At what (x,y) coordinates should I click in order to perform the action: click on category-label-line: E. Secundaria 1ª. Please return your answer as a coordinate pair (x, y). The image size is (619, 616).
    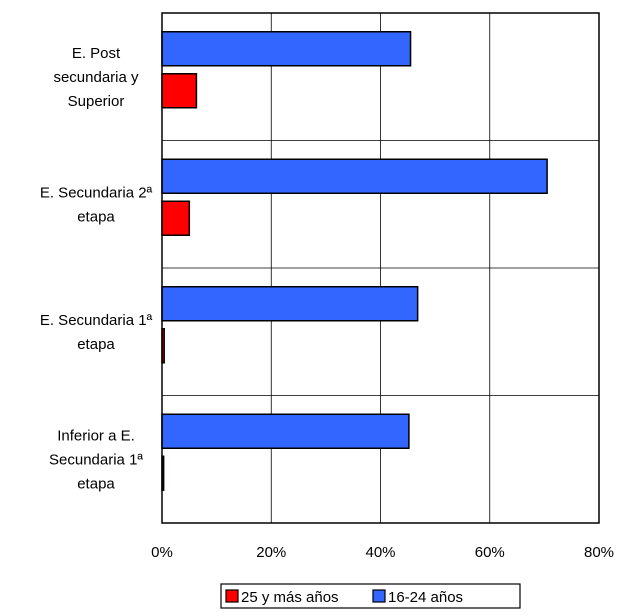
    Looking at the image, I should click on (96, 320).